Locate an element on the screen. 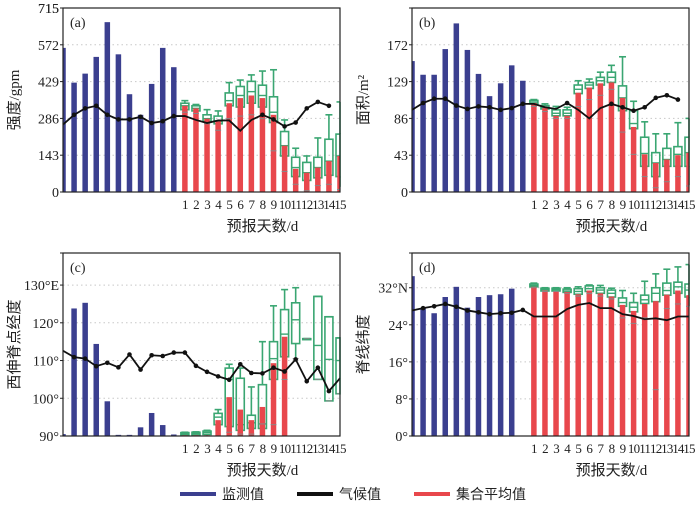 This screenshot has height=506, width=700. y-tick-label: 0 is located at coordinates (55, 193).